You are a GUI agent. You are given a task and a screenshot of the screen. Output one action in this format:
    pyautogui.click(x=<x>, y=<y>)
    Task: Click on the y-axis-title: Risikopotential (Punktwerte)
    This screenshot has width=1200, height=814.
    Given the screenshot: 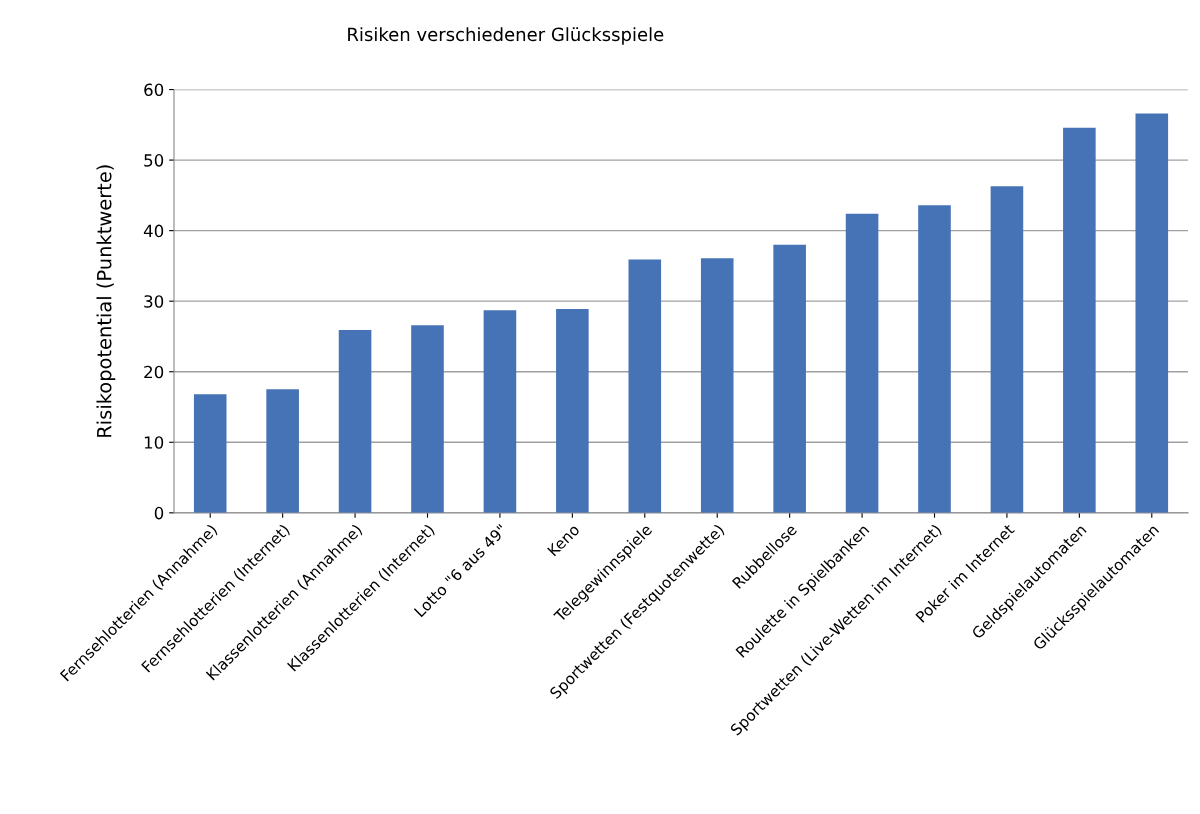 What is the action you would take?
    pyautogui.click(x=106, y=301)
    